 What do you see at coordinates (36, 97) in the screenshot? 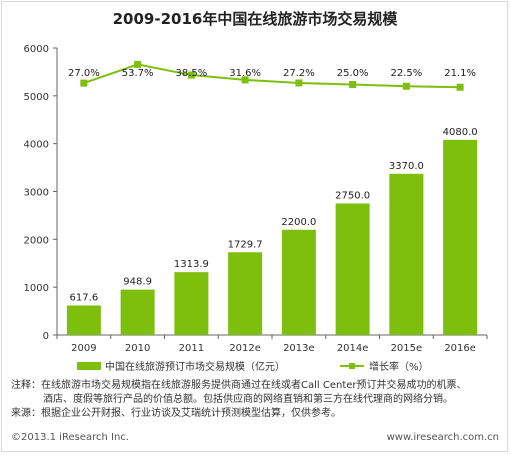
I see `y-tick-label: 5000` at bounding box center [36, 97].